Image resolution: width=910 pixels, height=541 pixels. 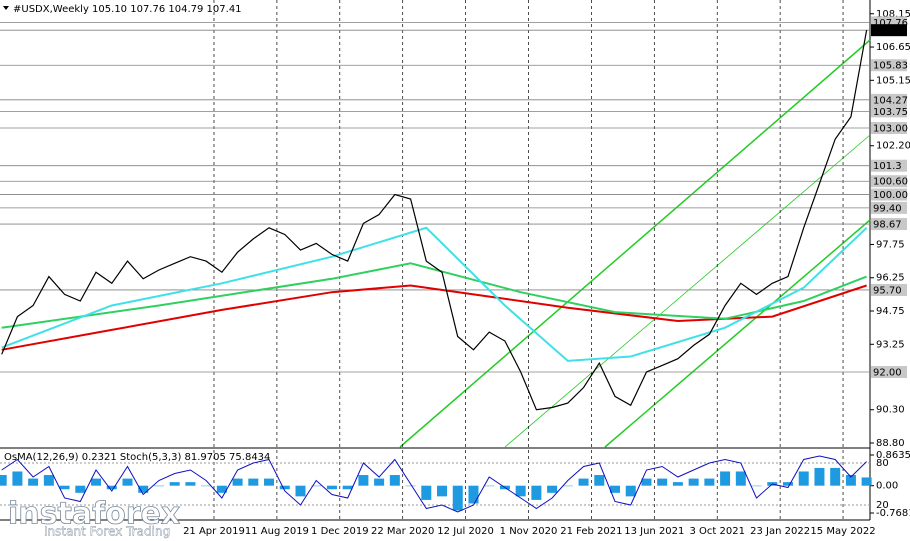 I want to click on level-label: 103.00, so click(x=890, y=128).